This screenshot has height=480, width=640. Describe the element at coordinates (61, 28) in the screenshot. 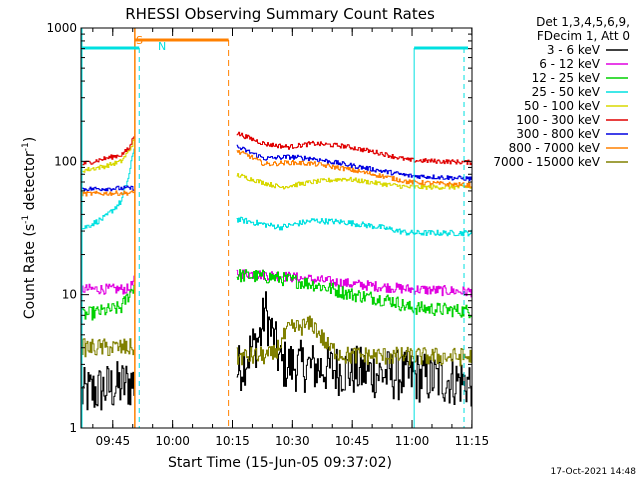

I see `y-tick-label: 1000` at that location.